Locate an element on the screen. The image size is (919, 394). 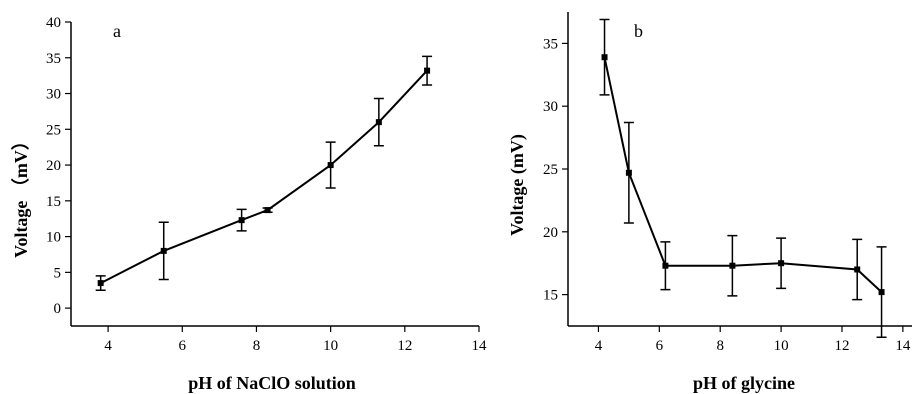
y-tick-label-b: 35 is located at coordinates (550, 44).